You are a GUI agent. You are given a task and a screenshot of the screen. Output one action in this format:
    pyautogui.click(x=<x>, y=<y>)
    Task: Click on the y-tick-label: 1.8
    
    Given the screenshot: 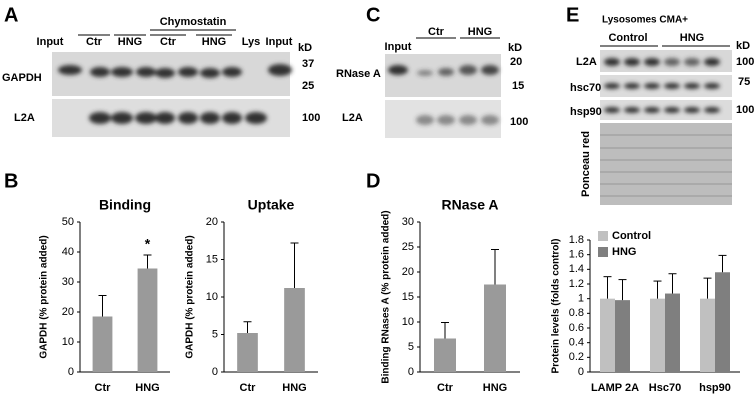 What is the action you would take?
    pyautogui.click(x=576, y=240)
    